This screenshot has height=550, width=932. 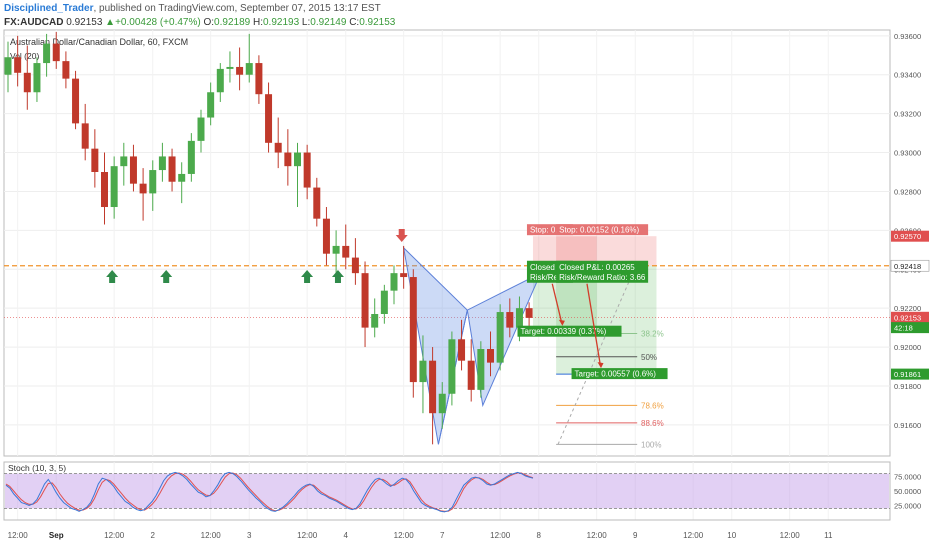 What do you see at coordinates (564, 331) in the screenshot?
I see `target-label: Target: 0.00339 (0.37%)` at bounding box center [564, 331].